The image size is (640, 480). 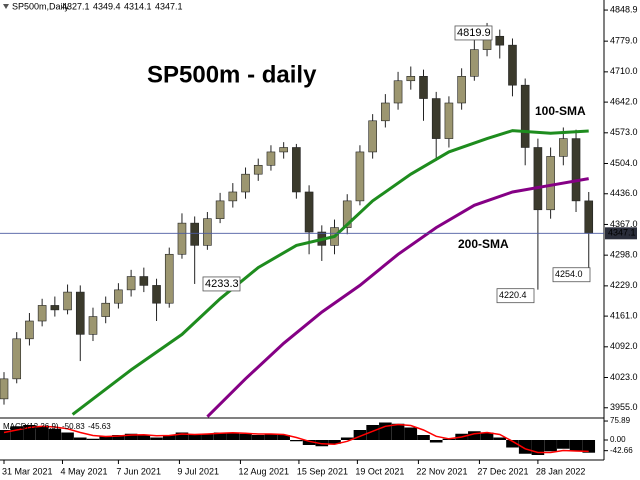 What do you see at coordinates (198, 471) in the screenshot?
I see `x-tick-label: 9 Jul 2021` at bounding box center [198, 471].